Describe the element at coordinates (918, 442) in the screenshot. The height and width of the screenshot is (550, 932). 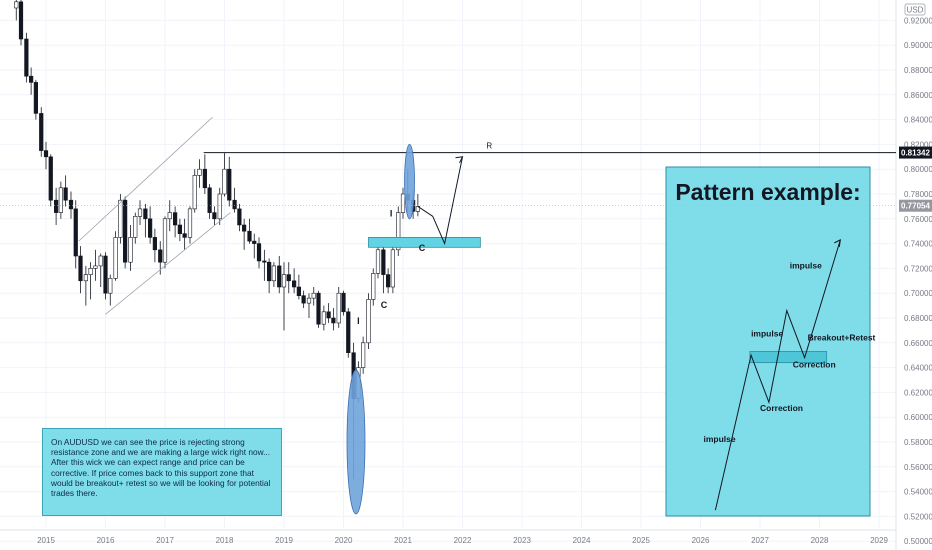
I see `y-tick-label: 0.58000` at that location.